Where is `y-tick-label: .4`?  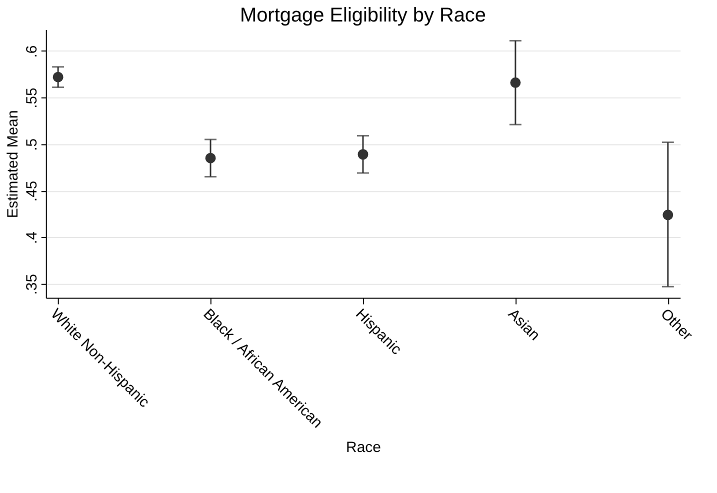 y-tick-label: .4 is located at coordinates (31, 238).